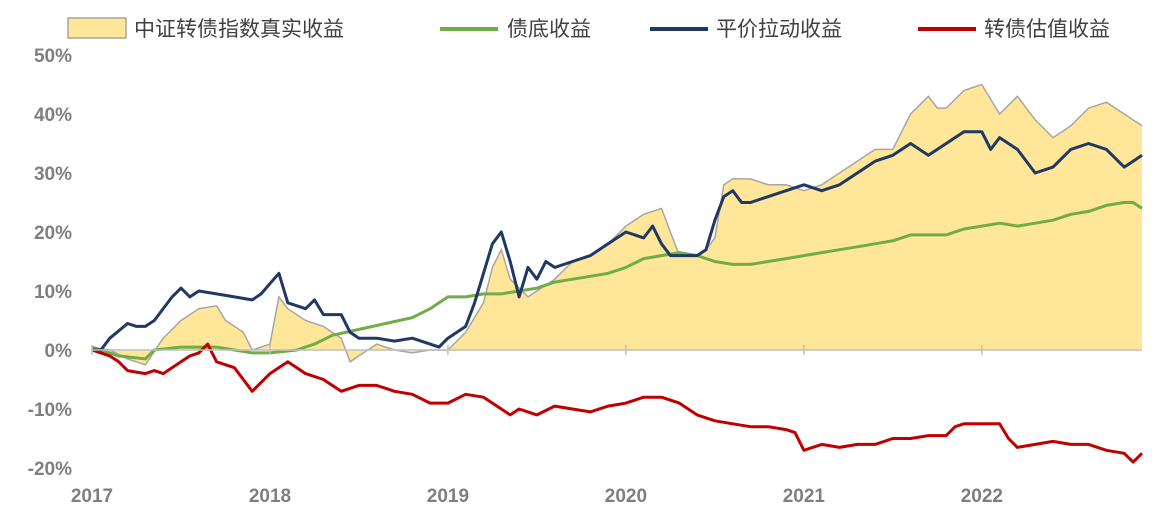 This screenshot has height=513, width=1155. I want to click on y-tick-label: -20%, so click(50, 469).